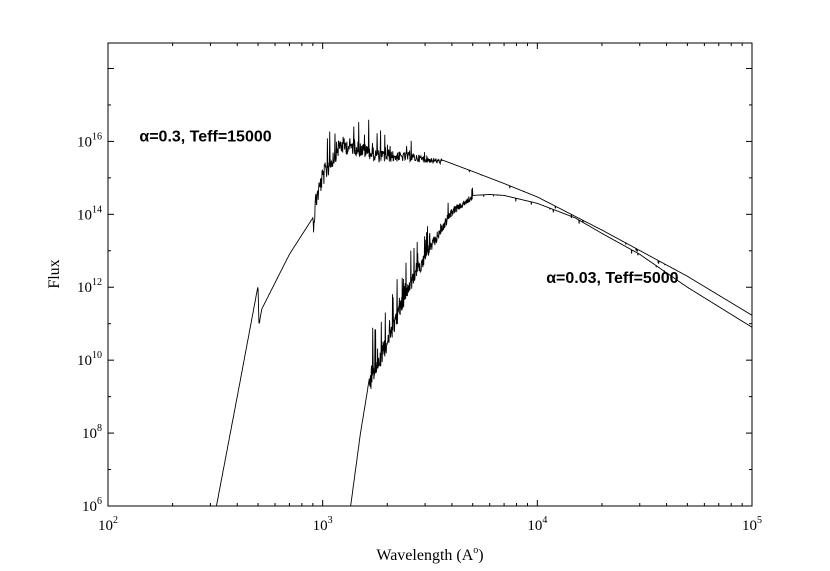  What do you see at coordinates (205, 136) in the screenshot?
I see `annotation-1: α=0.3, Teff=15000` at bounding box center [205, 136].